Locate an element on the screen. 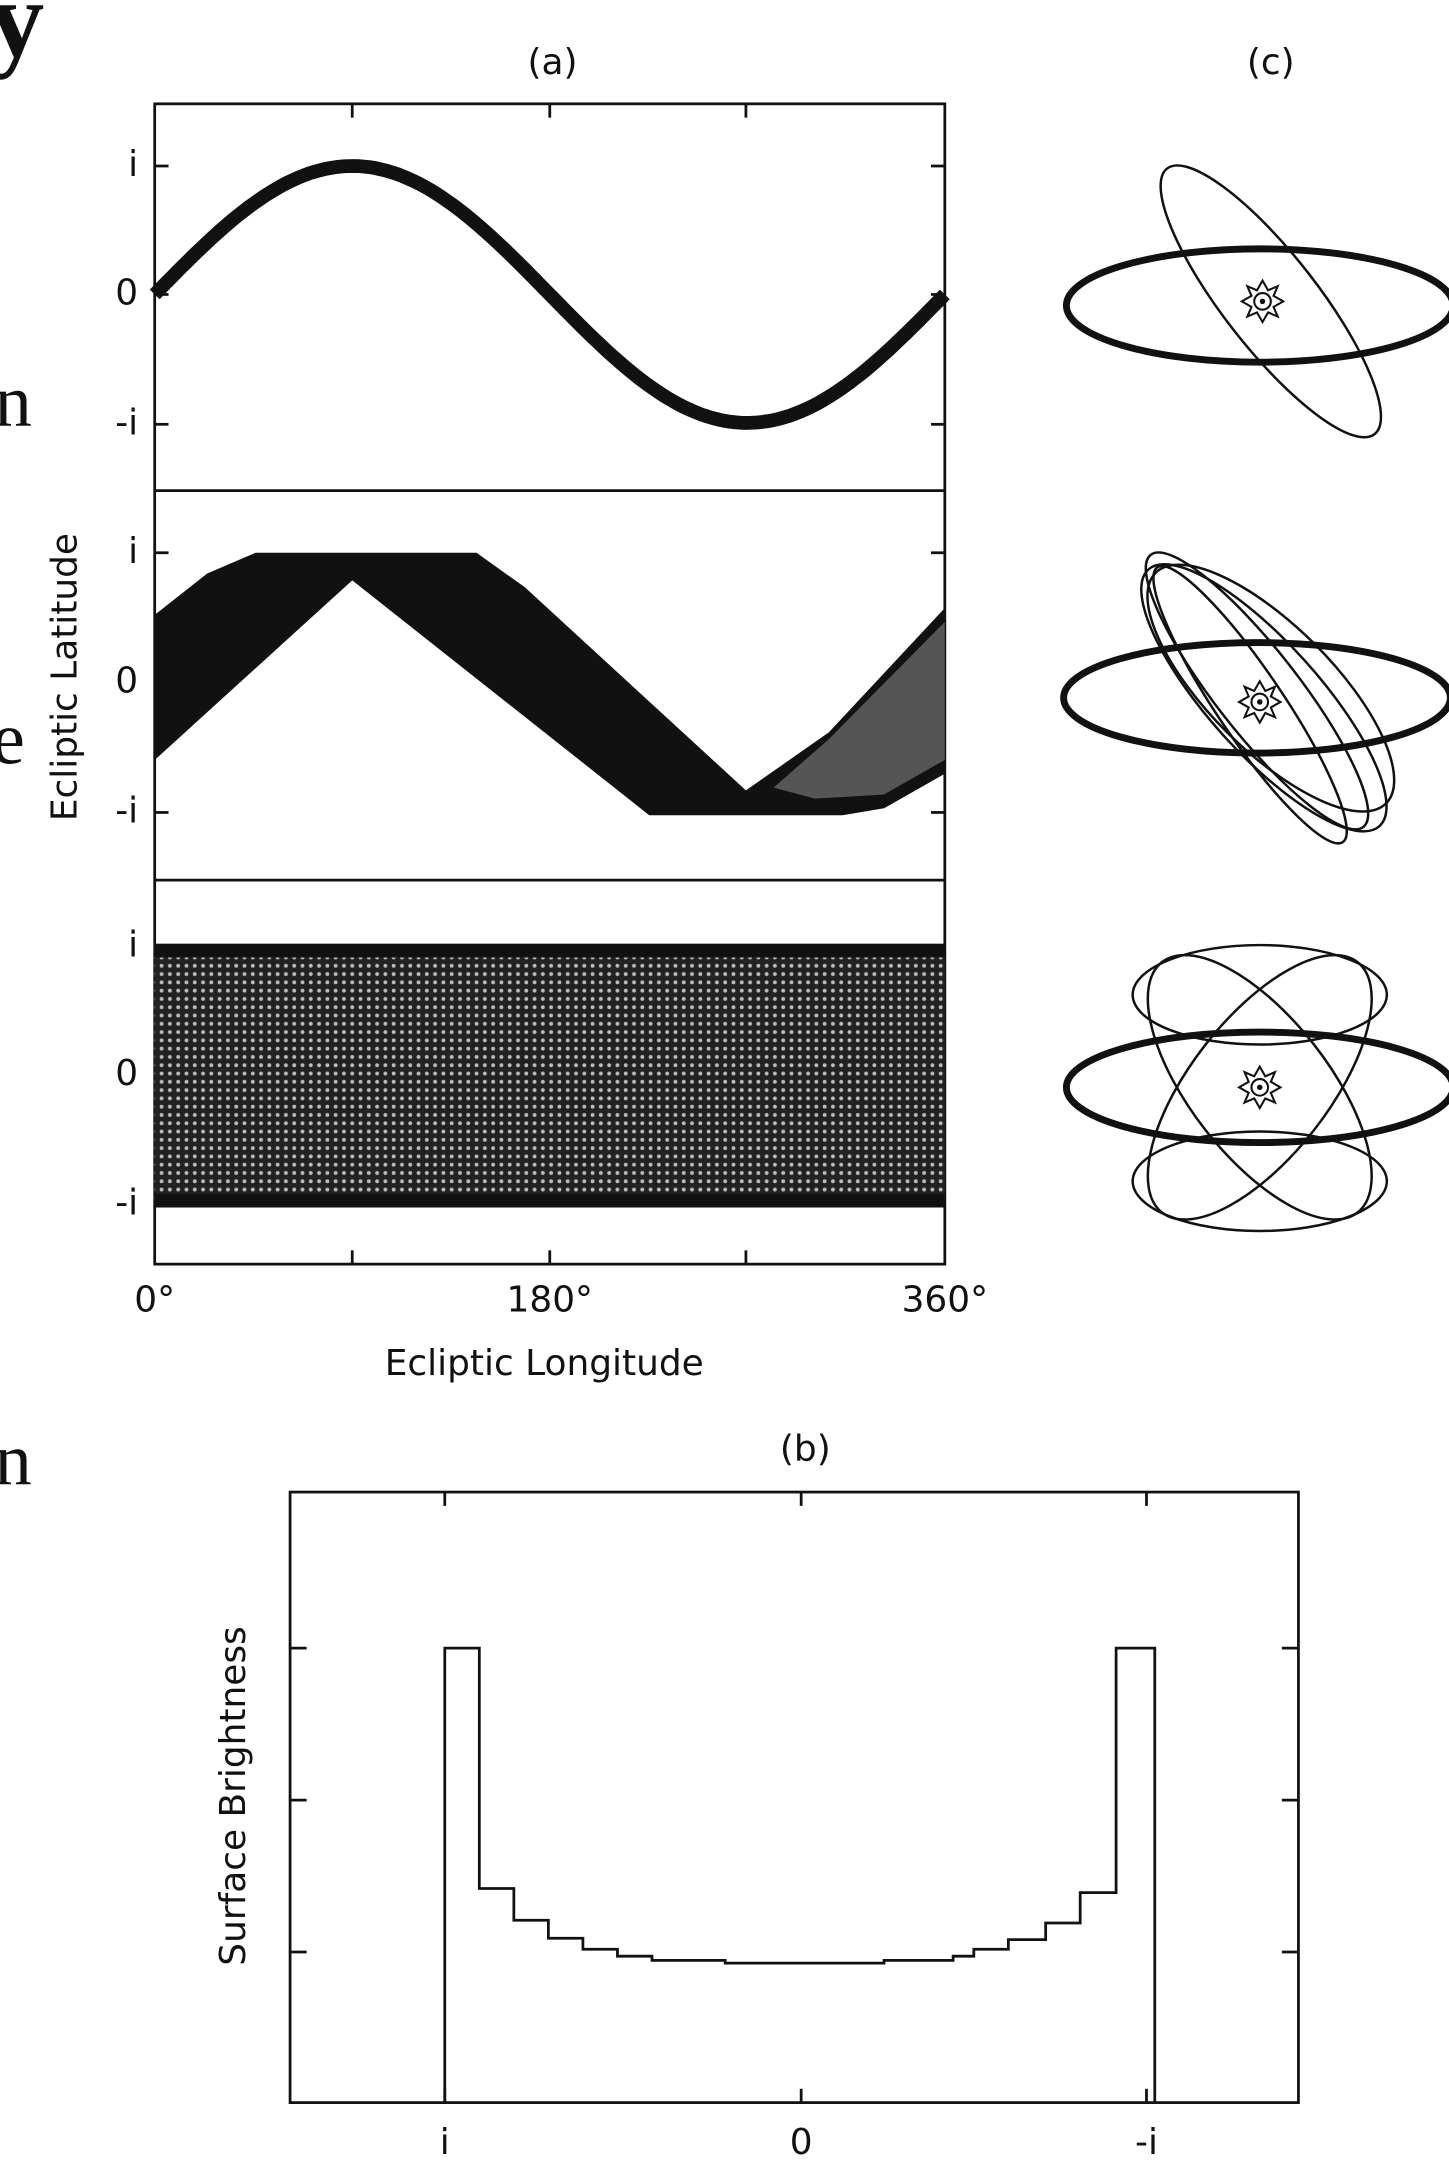 This screenshot has height=2165, width=1449. margin-fragment: e is located at coordinates (12, 739).